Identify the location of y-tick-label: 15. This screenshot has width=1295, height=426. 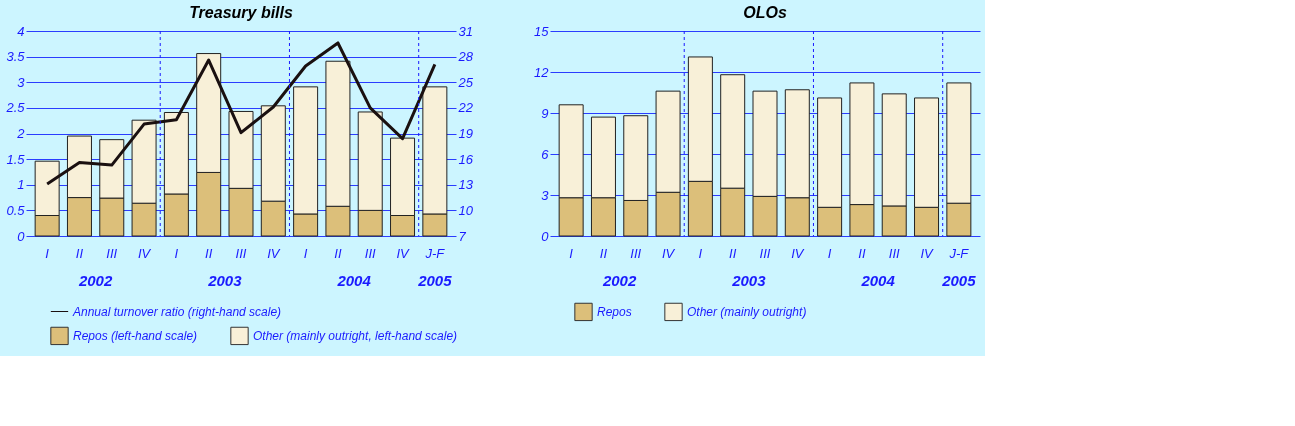
(542, 31).